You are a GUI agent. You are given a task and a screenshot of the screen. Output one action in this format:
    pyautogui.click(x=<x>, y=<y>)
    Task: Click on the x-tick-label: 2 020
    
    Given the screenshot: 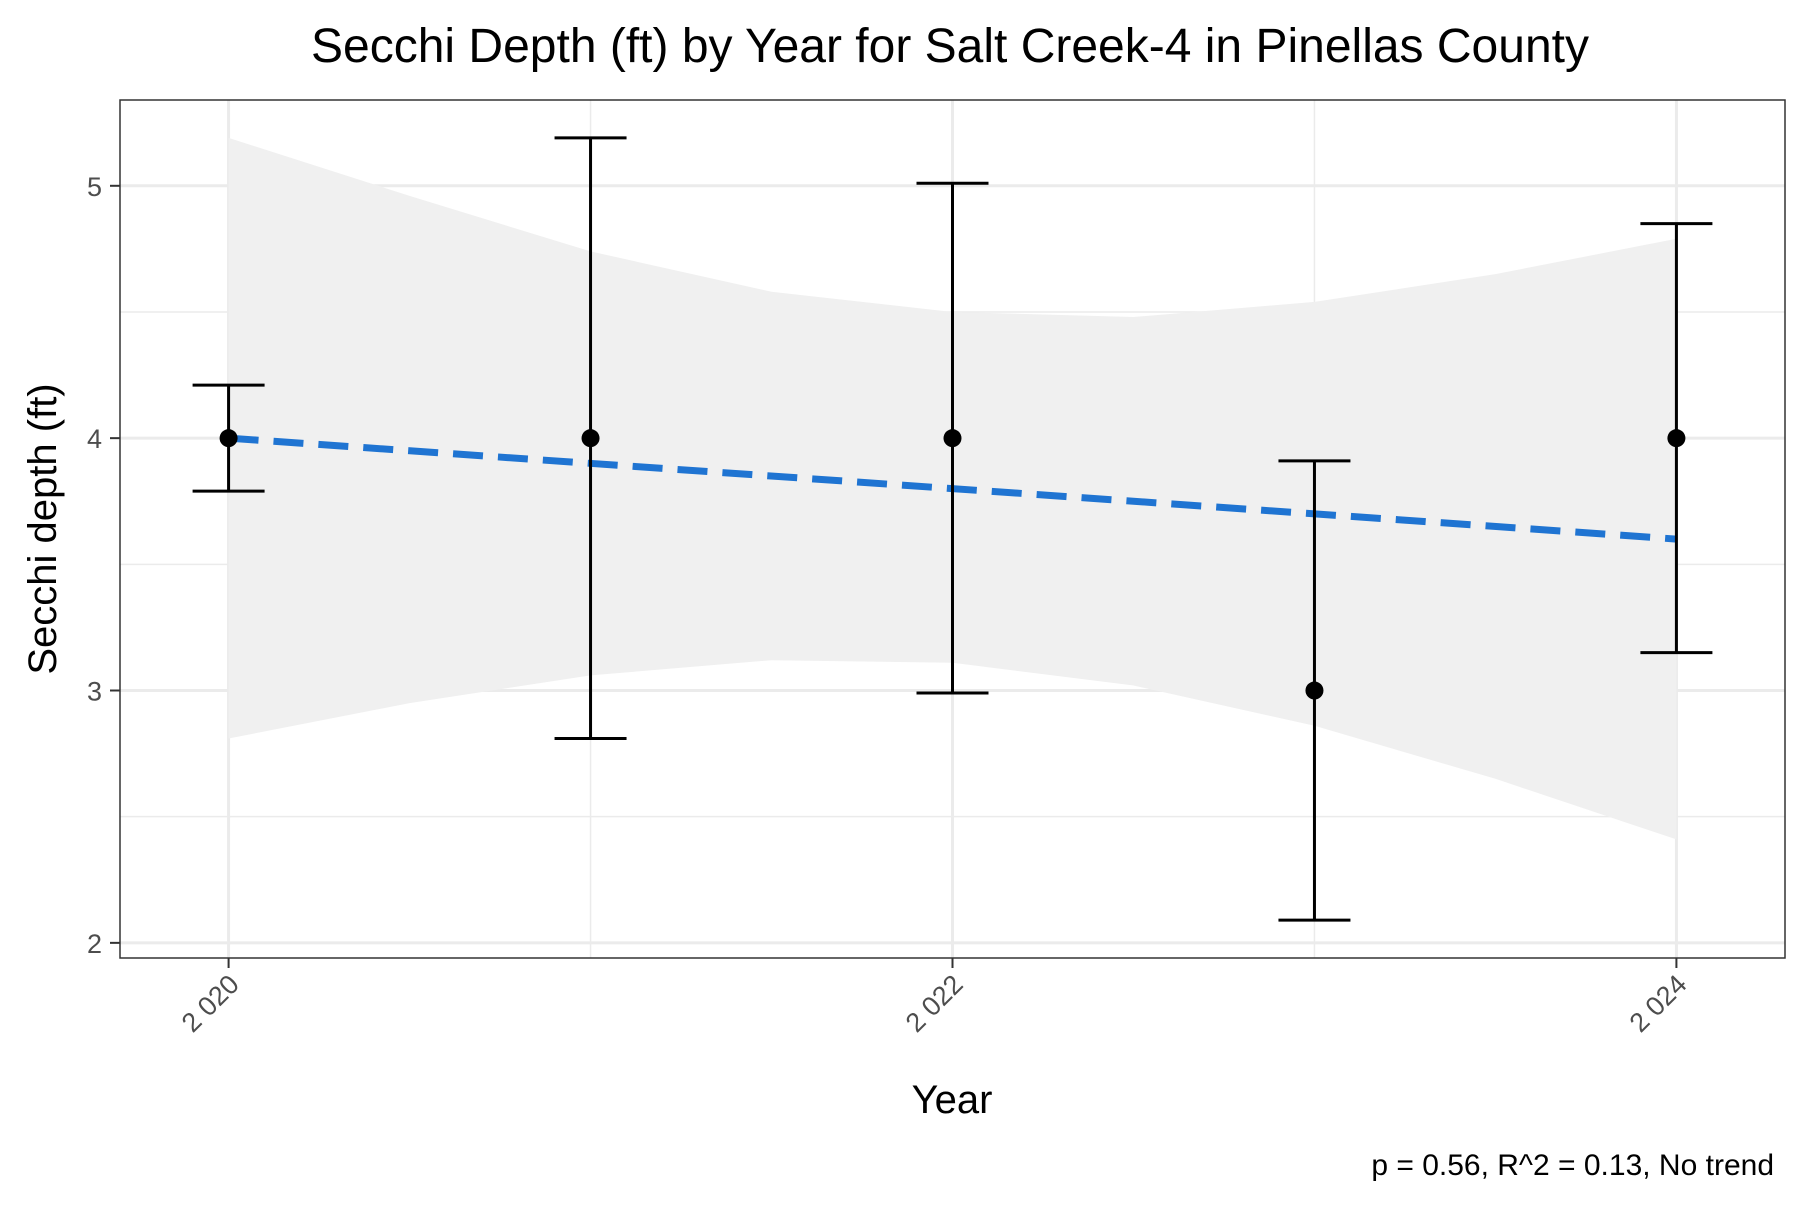 What is the action you would take?
    pyautogui.click(x=210, y=1003)
    